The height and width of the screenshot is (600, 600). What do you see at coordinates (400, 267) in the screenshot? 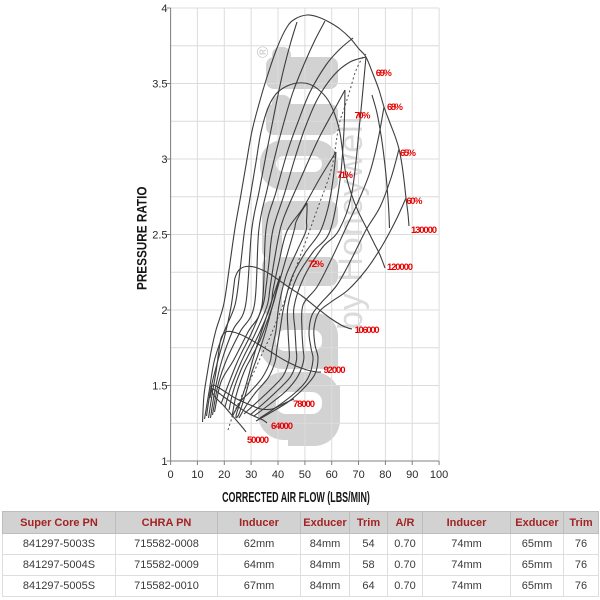
I see `svg-text: 120000` at bounding box center [400, 267].